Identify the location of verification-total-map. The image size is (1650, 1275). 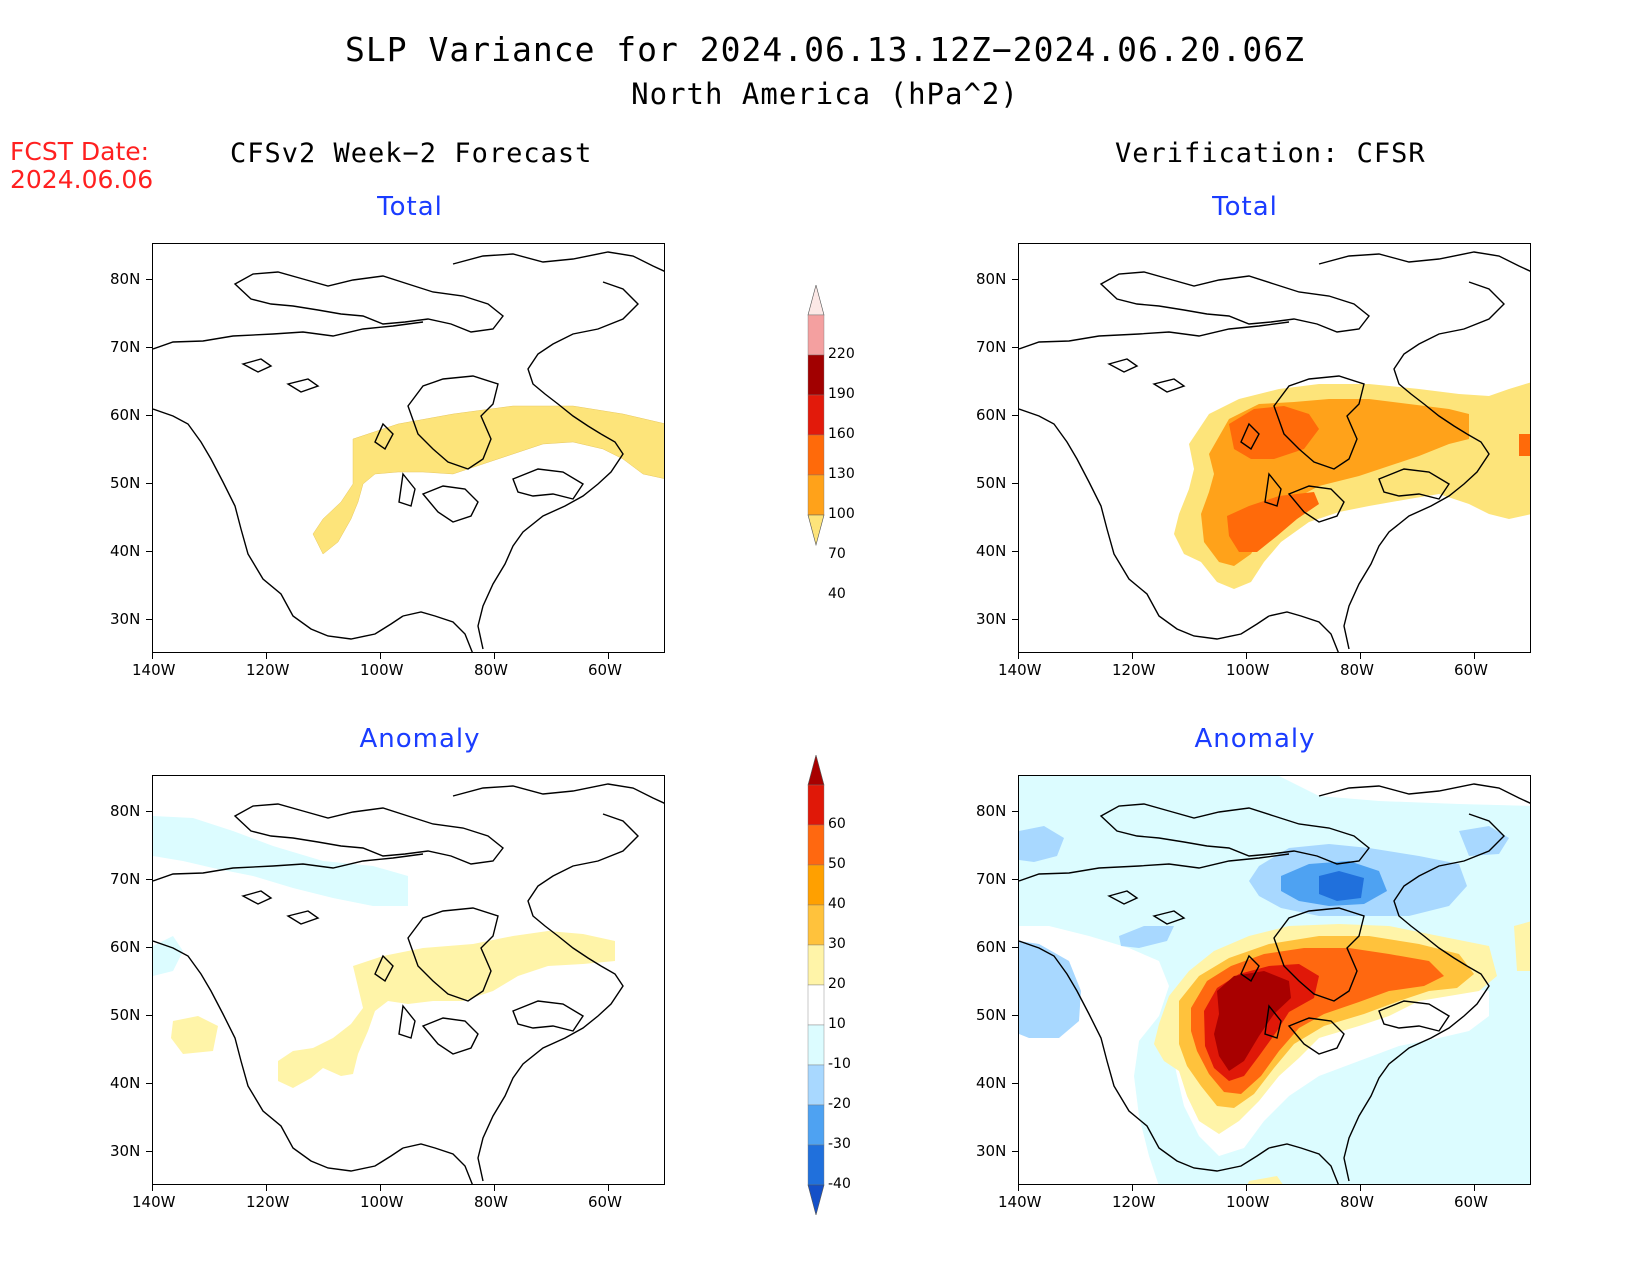
(1274, 448).